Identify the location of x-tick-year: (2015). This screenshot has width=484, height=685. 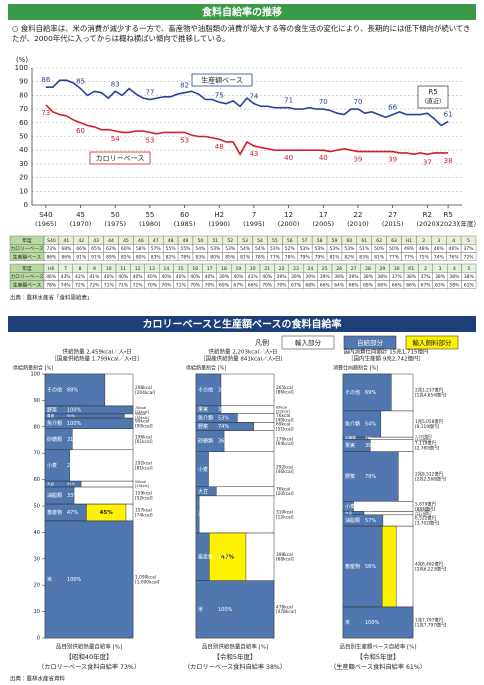
(393, 224).